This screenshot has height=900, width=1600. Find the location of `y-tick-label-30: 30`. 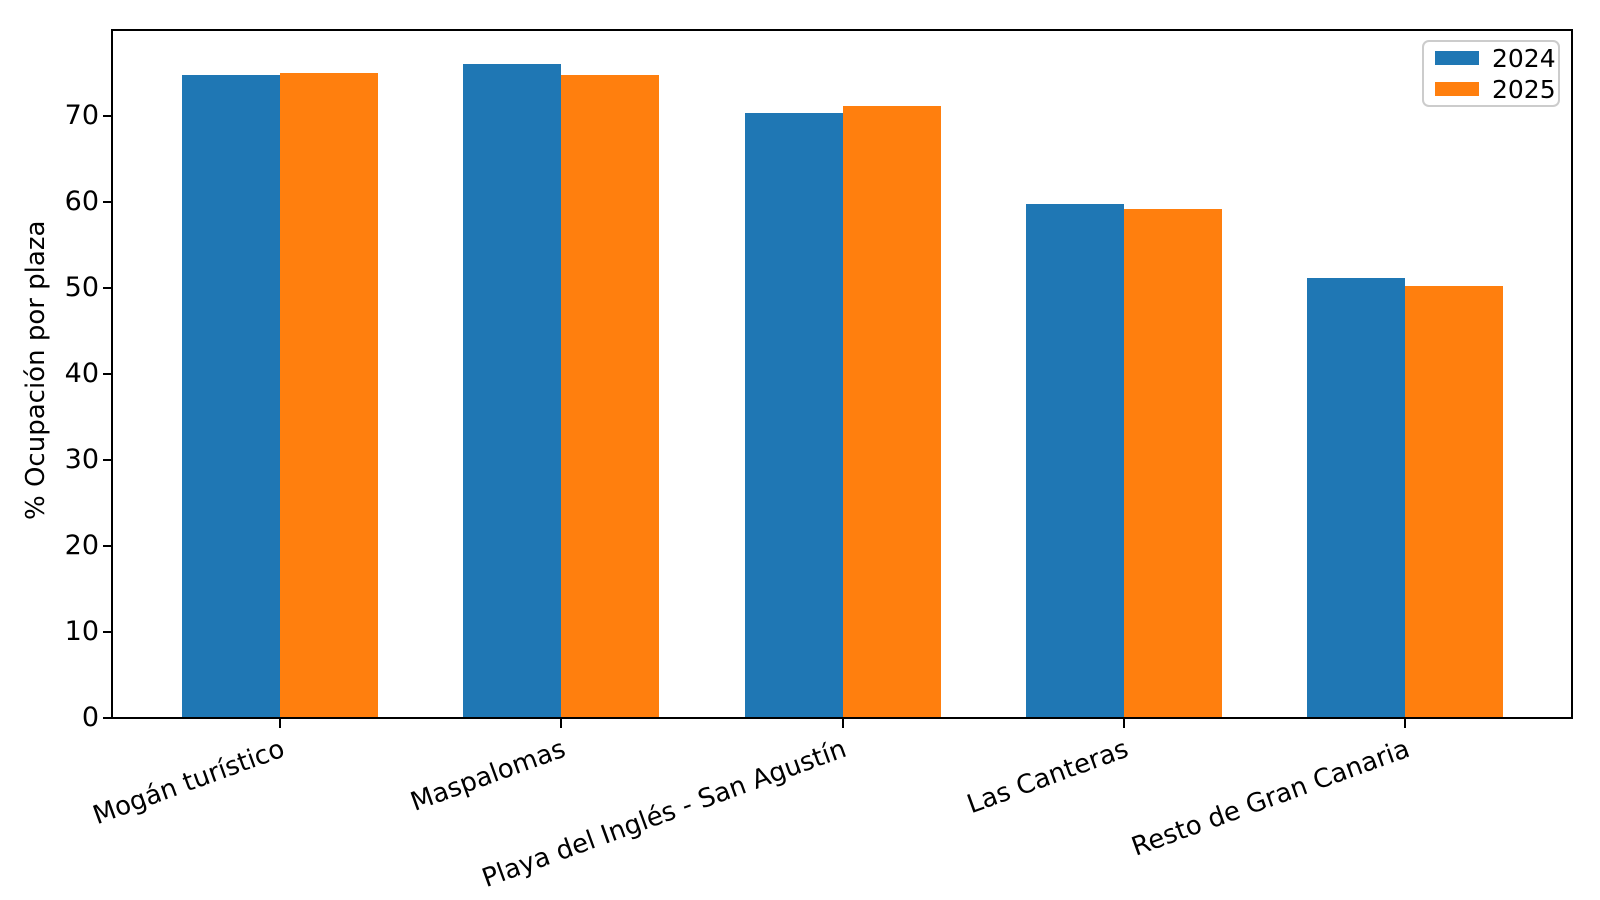

y-tick-label-30: 30 is located at coordinates (81, 459).